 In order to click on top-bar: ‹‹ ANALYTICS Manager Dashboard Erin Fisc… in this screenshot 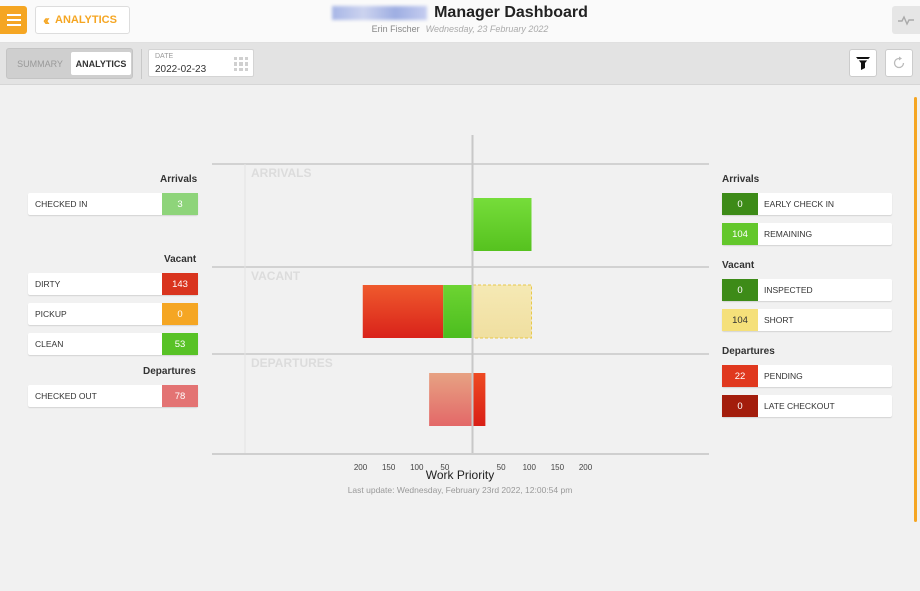, I will do `click(460, 21)`.